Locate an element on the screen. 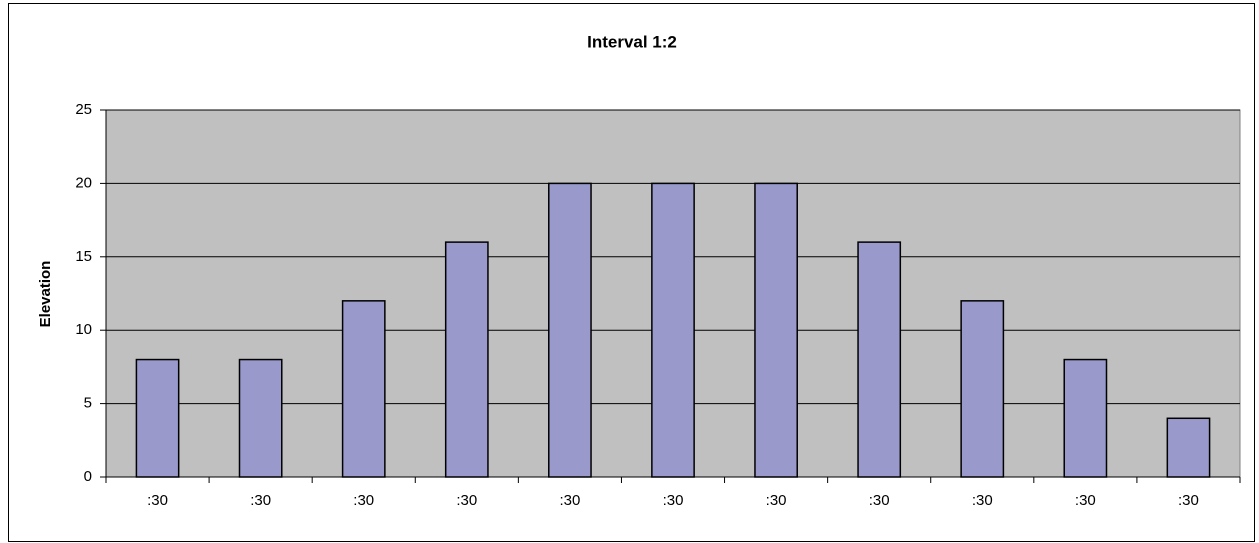  y-tick-label: 15 is located at coordinates (83, 256).